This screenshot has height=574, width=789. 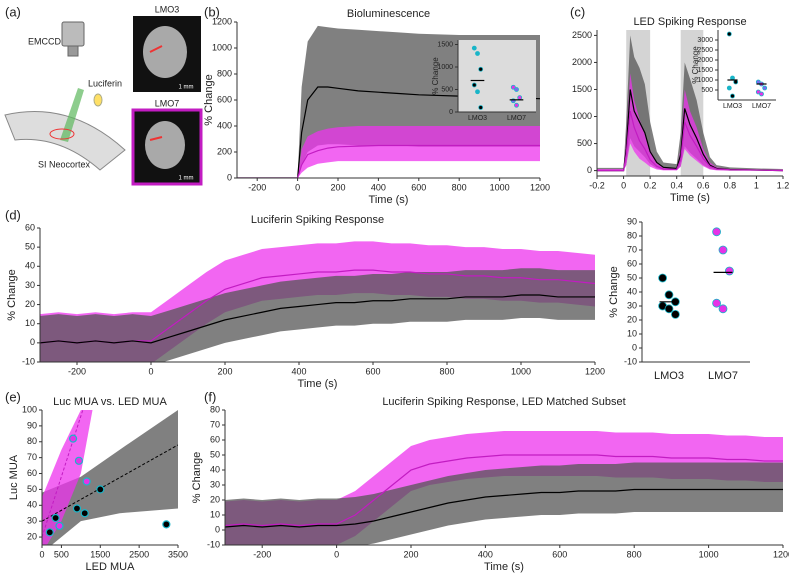 What do you see at coordinates (597, 185) in the screenshot?
I see `x-tick-label: -0.2` at bounding box center [597, 185].